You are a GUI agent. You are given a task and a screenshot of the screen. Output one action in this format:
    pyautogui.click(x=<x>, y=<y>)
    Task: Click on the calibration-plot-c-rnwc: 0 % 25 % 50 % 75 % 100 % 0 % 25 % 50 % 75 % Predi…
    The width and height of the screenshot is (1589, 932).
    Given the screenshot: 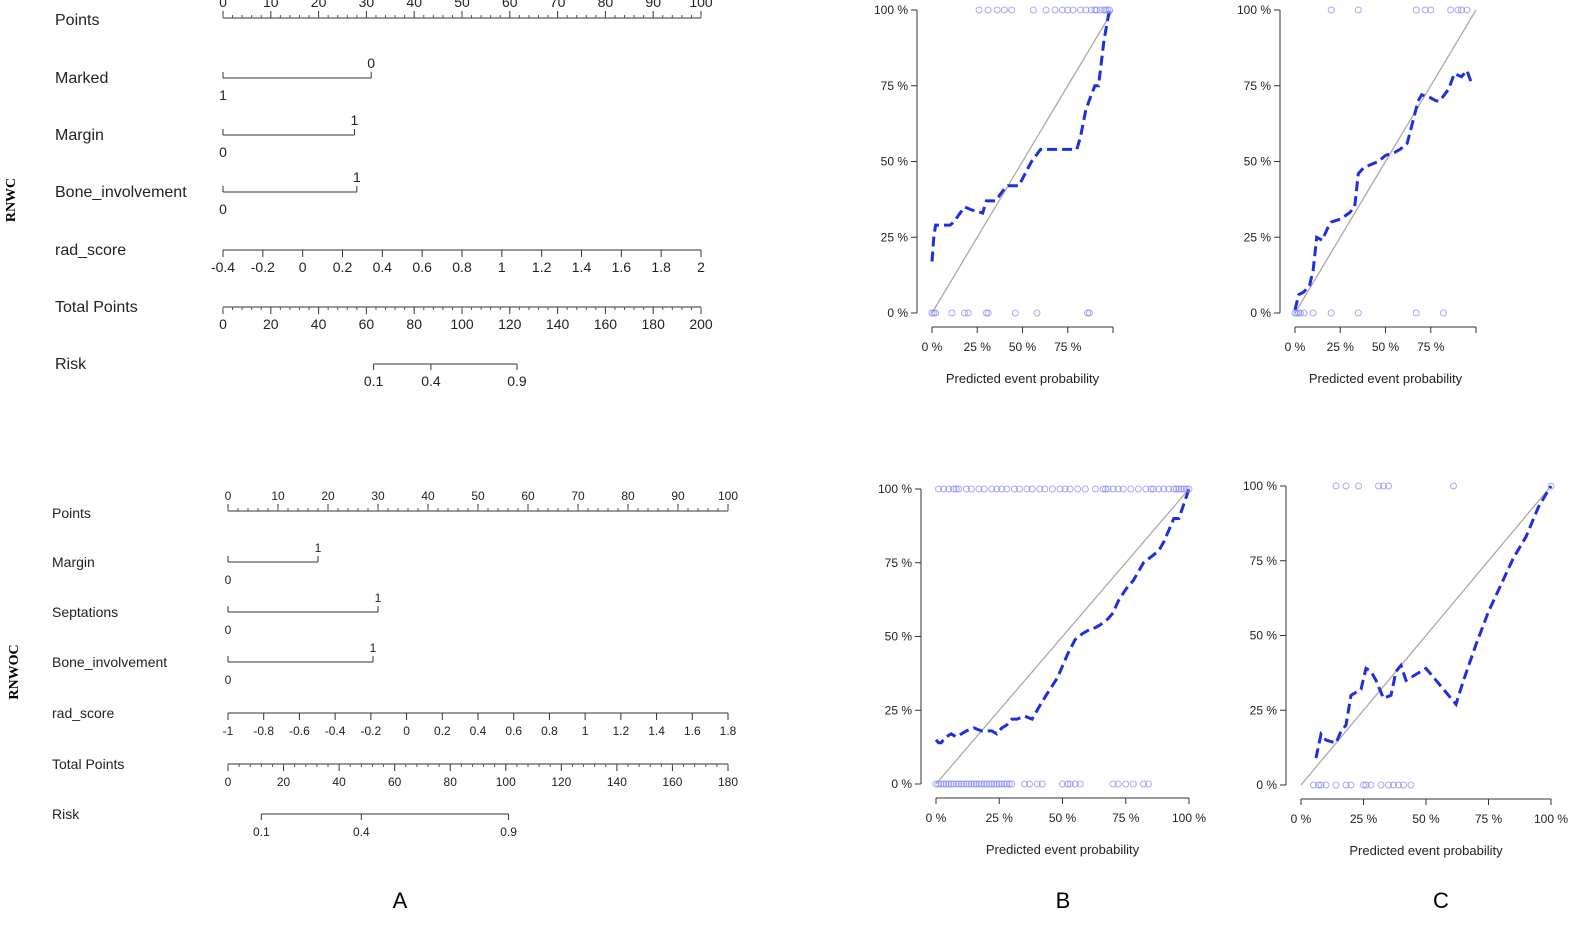 What is the action you would take?
    pyautogui.click(x=1357, y=194)
    